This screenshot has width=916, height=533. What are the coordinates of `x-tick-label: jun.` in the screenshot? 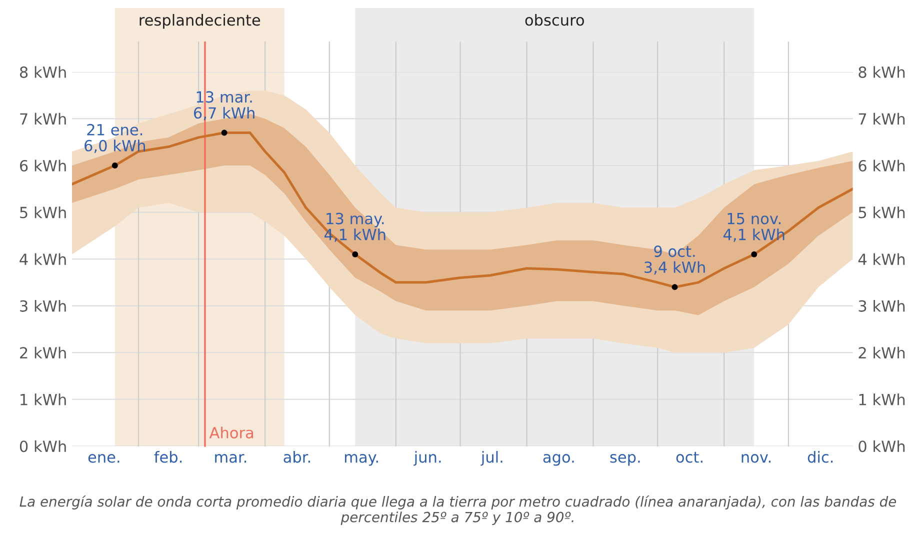 It's located at (427, 458).